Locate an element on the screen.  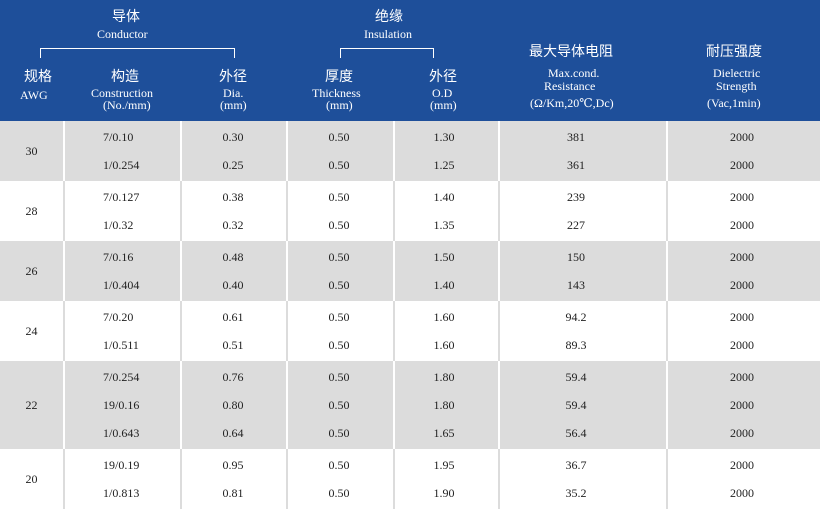
od-value: 1.65 is located at coordinates (444, 433).